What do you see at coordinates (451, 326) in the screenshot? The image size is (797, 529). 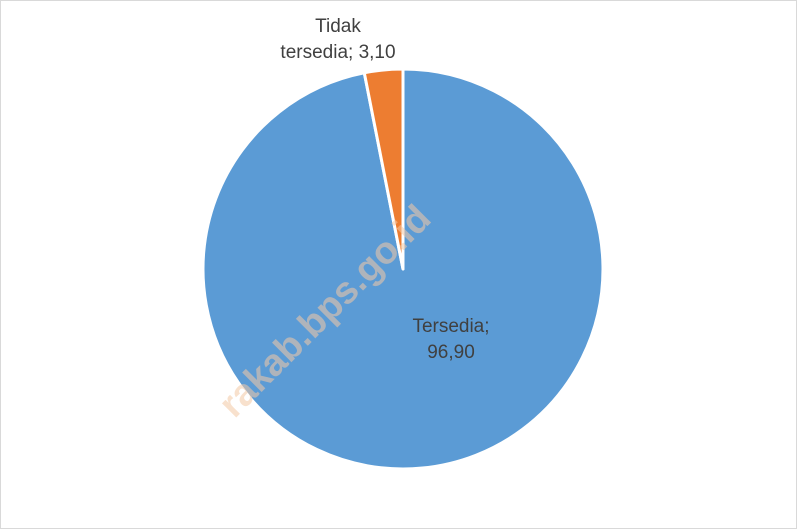 I see `data-label-tersedia-line1: Tersedia;` at bounding box center [451, 326].